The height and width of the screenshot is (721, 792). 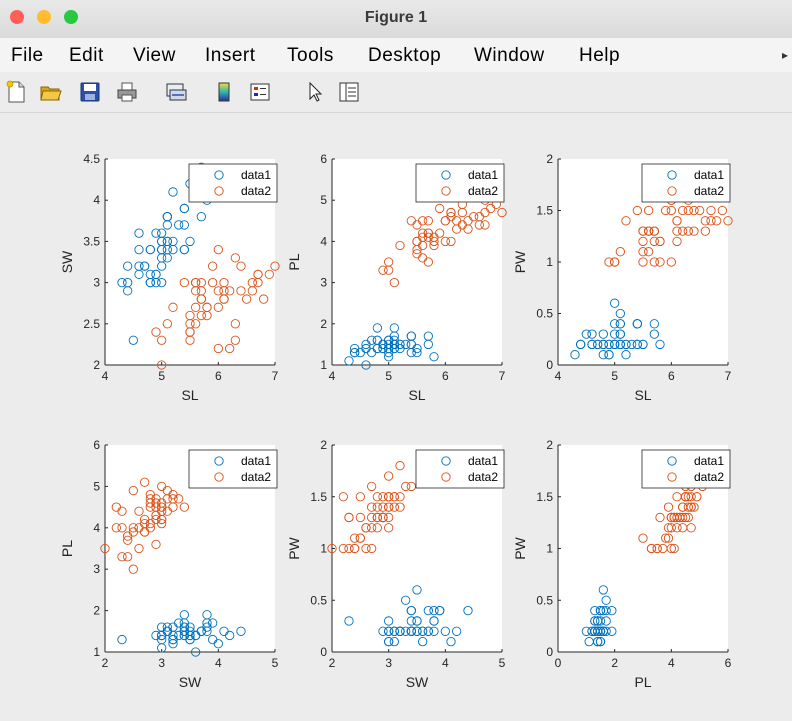 What do you see at coordinates (169, 277) in the screenshot?
I see `subplot-1: 4 5 6 7 2 2.5 3 3.5 4 4.5 SL SW data1 data2` at bounding box center [169, 277].